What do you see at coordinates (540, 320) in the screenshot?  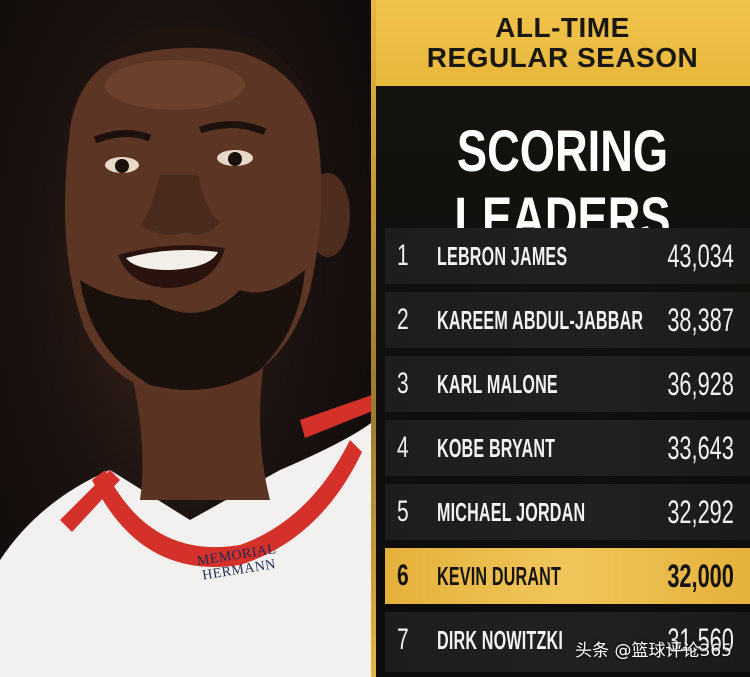 I see `leader-name: KAREEM ABDUL-JABBAR` at bounding box center [540, 320].